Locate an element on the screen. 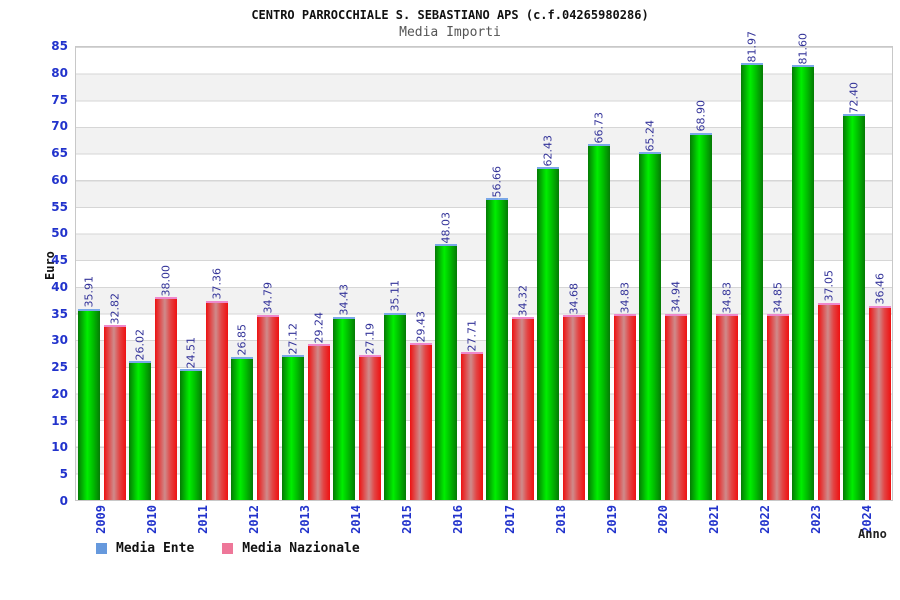 This screenshot has width=900, height=600. bar-value-label: 27.71 is located at coordinates (471, 335).